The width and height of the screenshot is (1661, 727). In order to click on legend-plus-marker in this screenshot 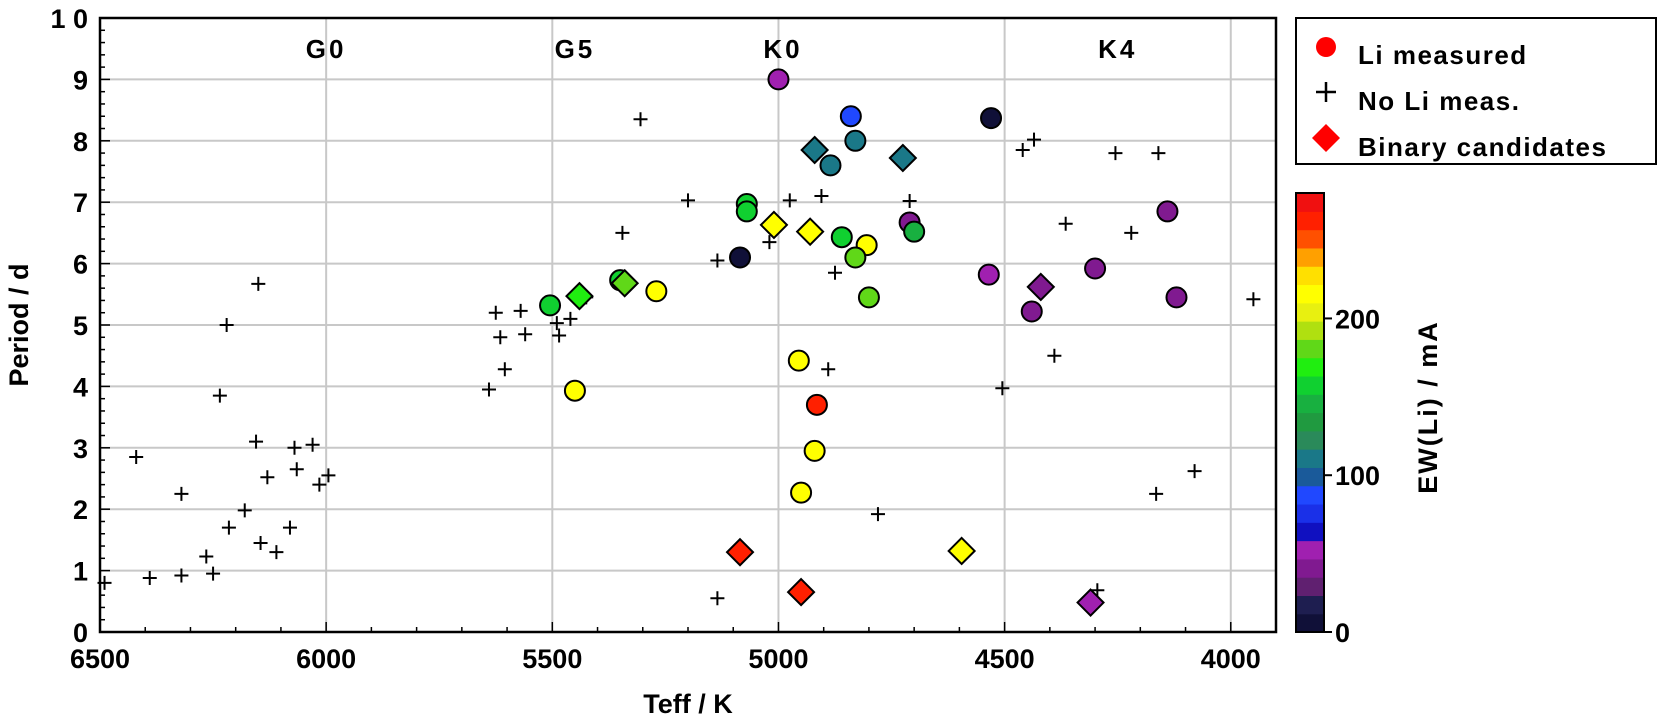, I will do `click(1326, 92)`.